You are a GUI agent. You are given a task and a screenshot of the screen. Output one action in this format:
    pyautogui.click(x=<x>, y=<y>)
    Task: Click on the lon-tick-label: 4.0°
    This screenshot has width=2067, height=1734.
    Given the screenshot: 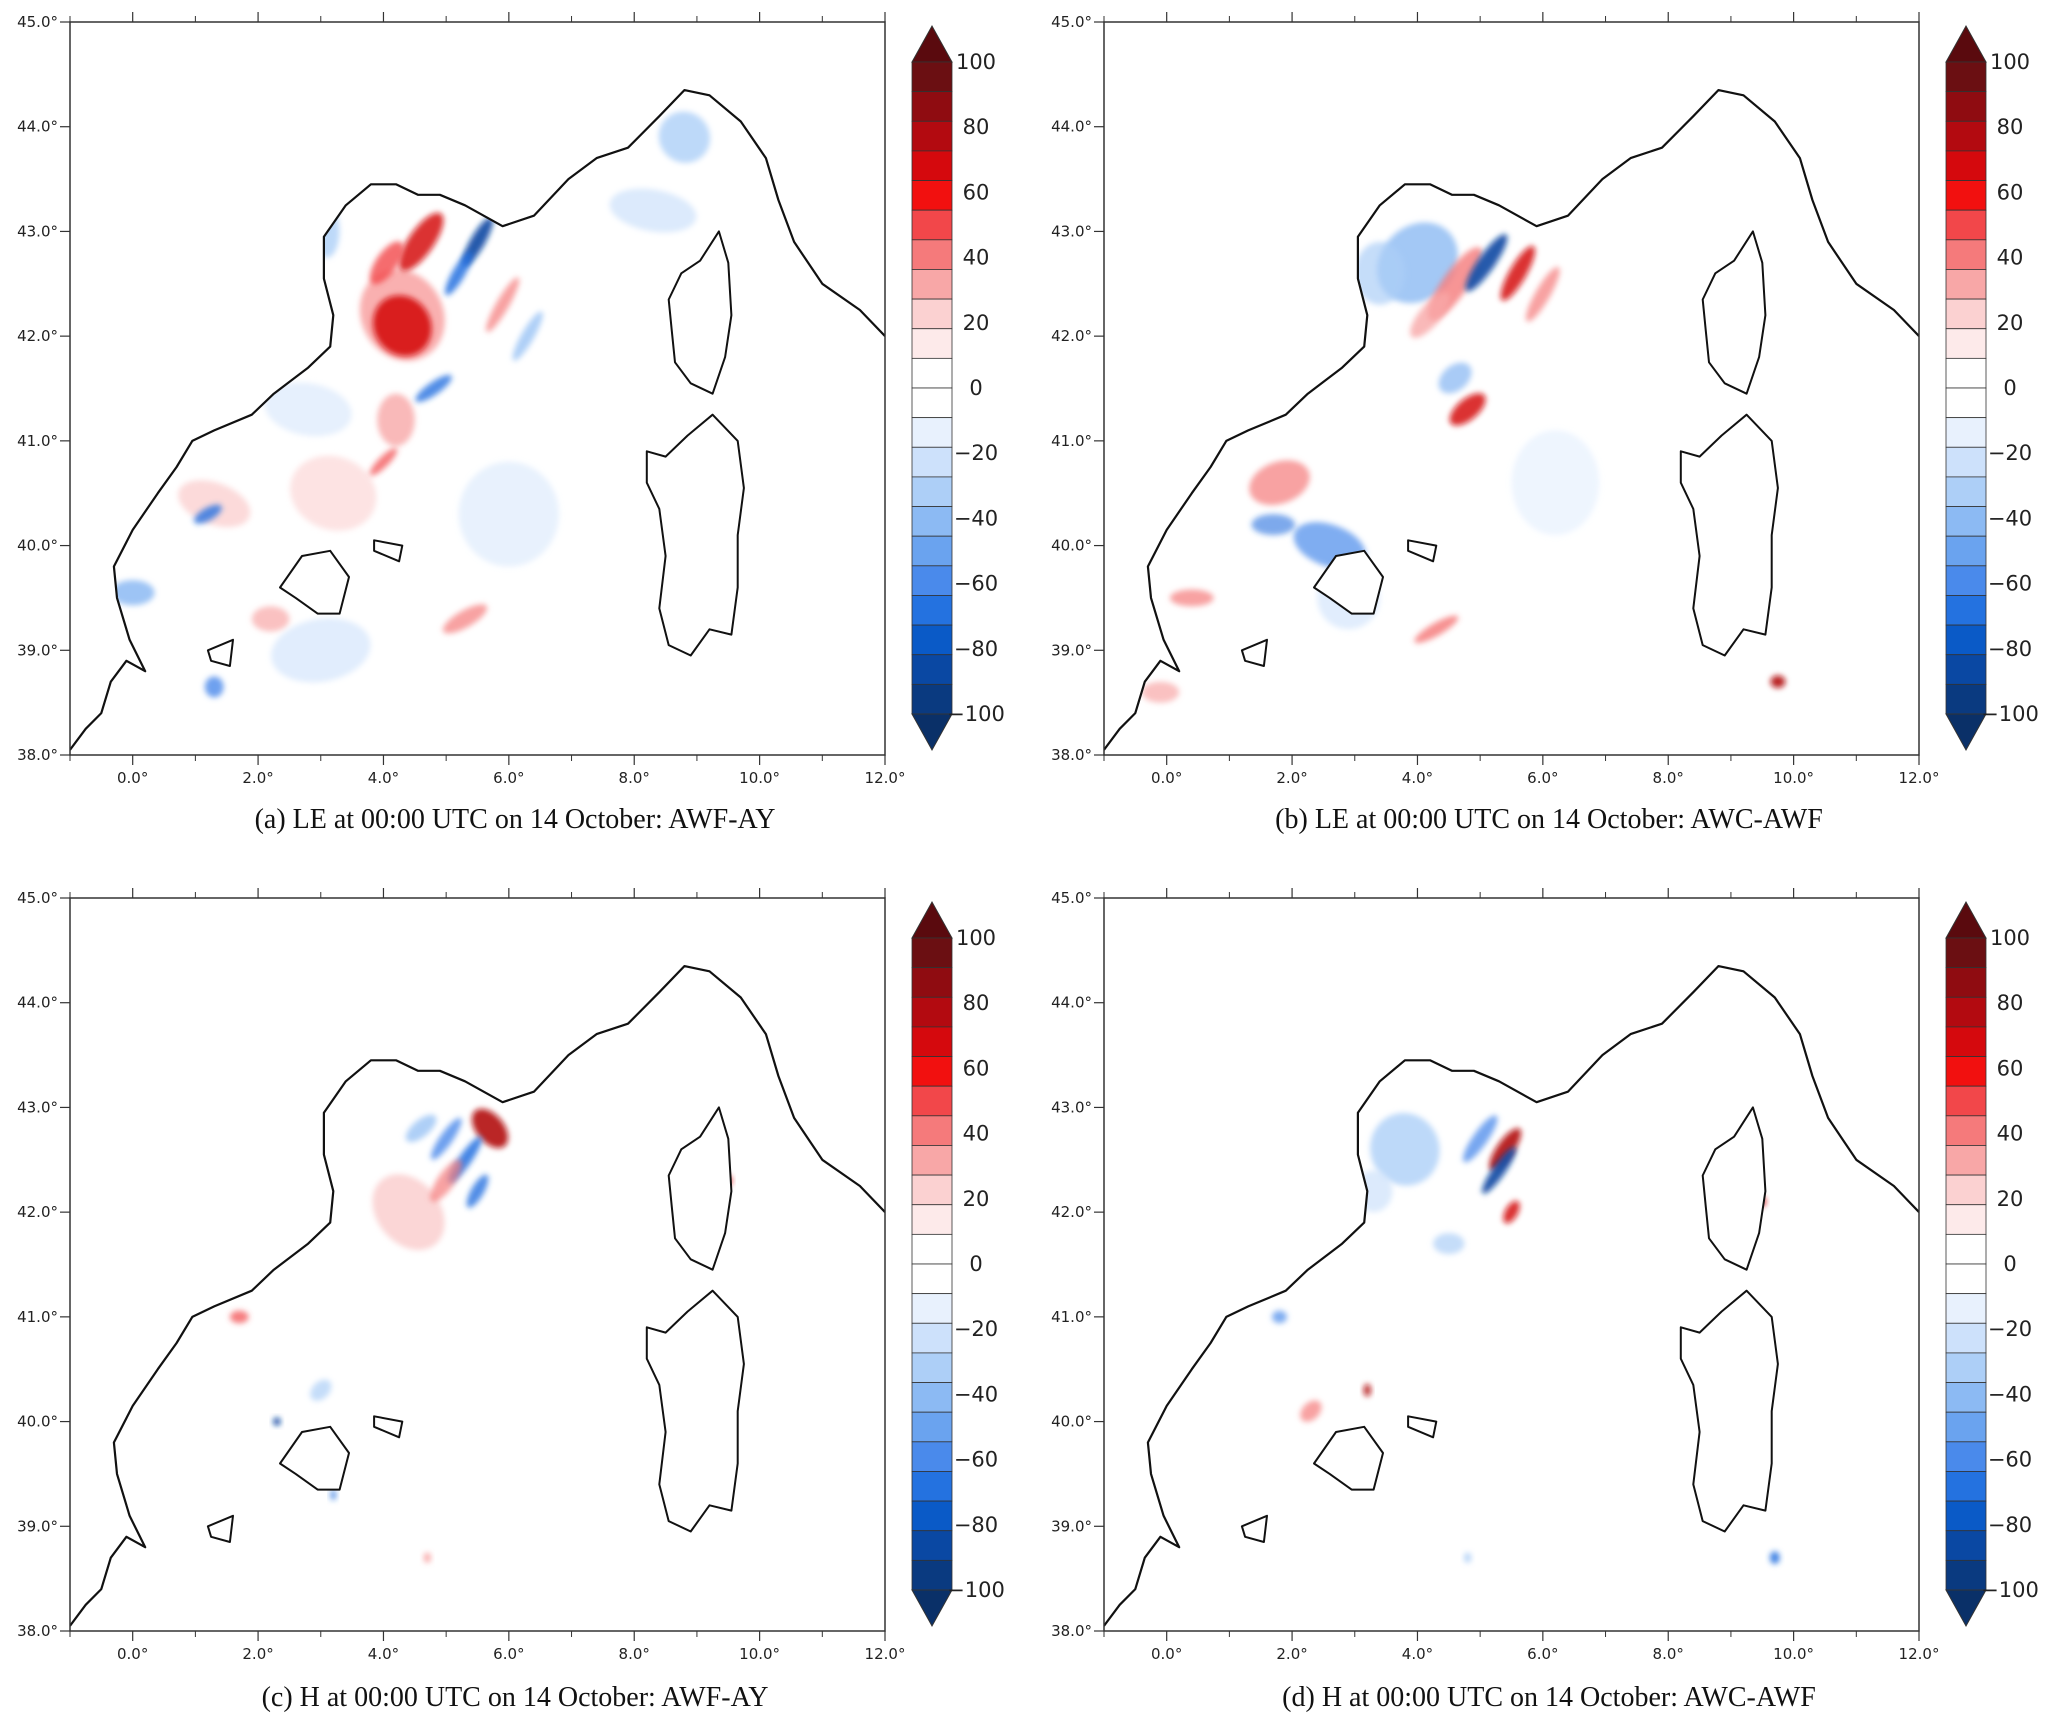 What is the action you would take?
    pyautogui.click(x=1417, y=778)
    